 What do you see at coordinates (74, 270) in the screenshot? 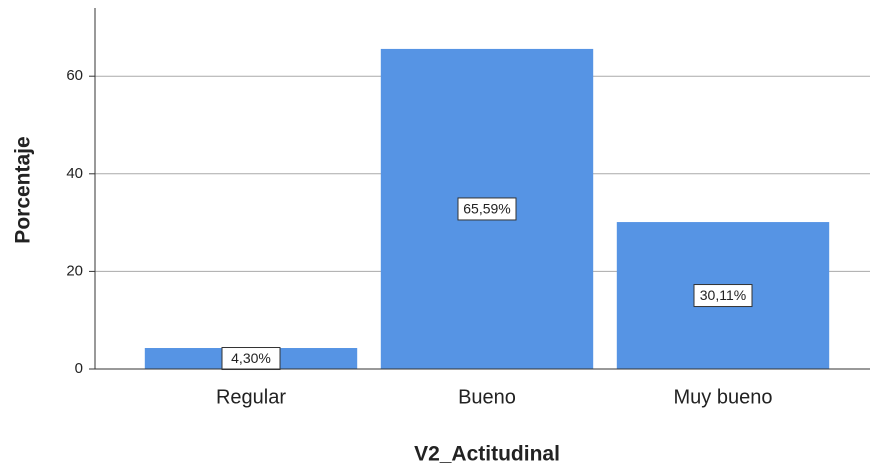
I see `y-tick-label: 20` at bounding box center [74, 270].